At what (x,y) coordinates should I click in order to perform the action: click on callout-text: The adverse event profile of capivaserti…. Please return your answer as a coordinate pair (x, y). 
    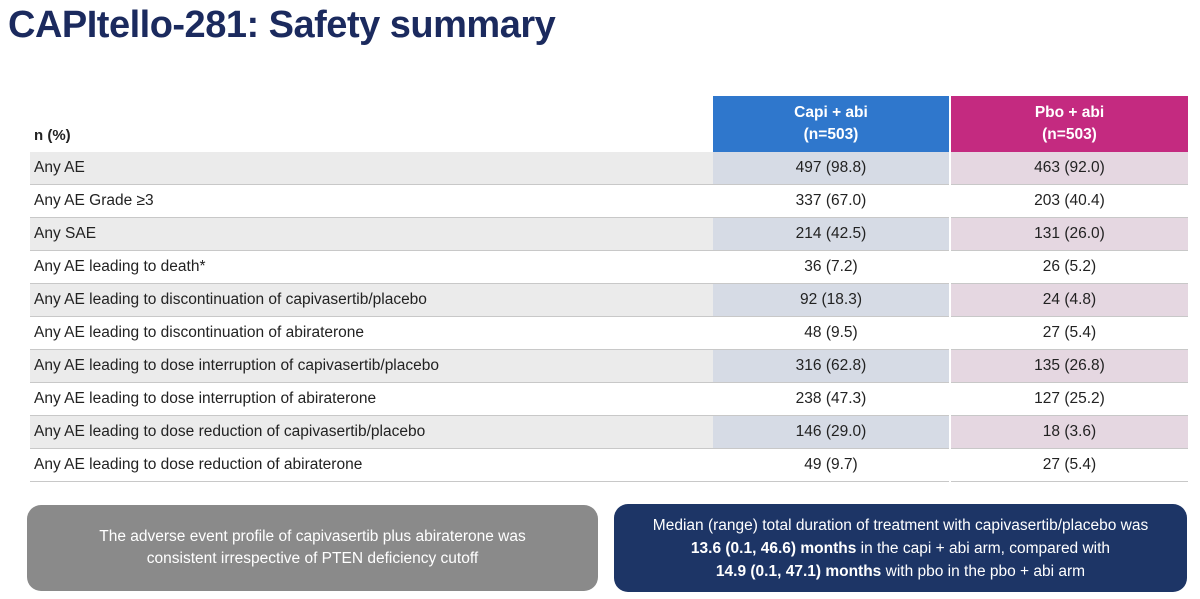
    Looking at the image, I should click on (312, 547).